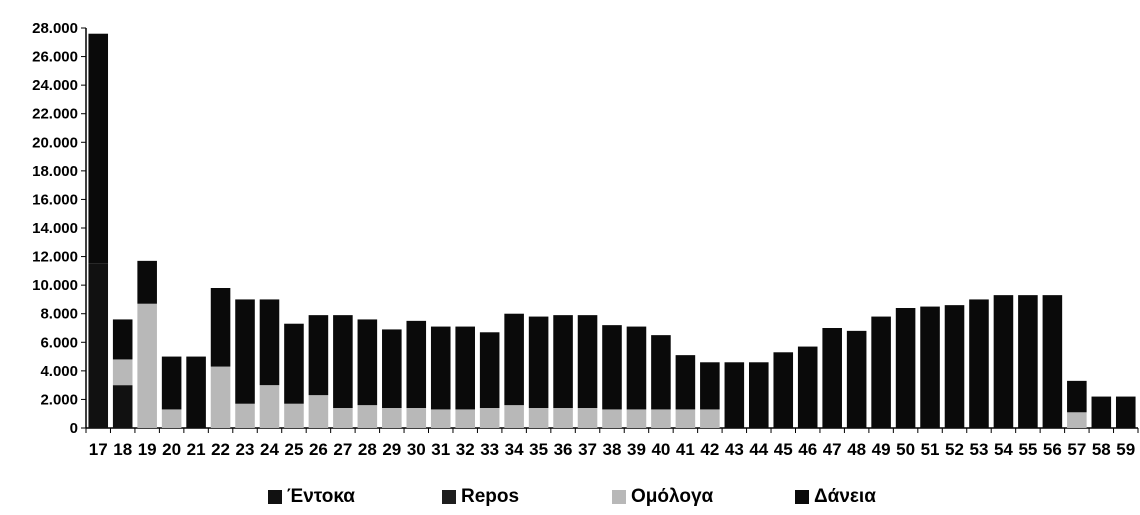 This screenshot has height=515, width=1140. Describe the element at coordinates (802, 497) in the screenshot. I see `legend-swatch-daneia` at that location.